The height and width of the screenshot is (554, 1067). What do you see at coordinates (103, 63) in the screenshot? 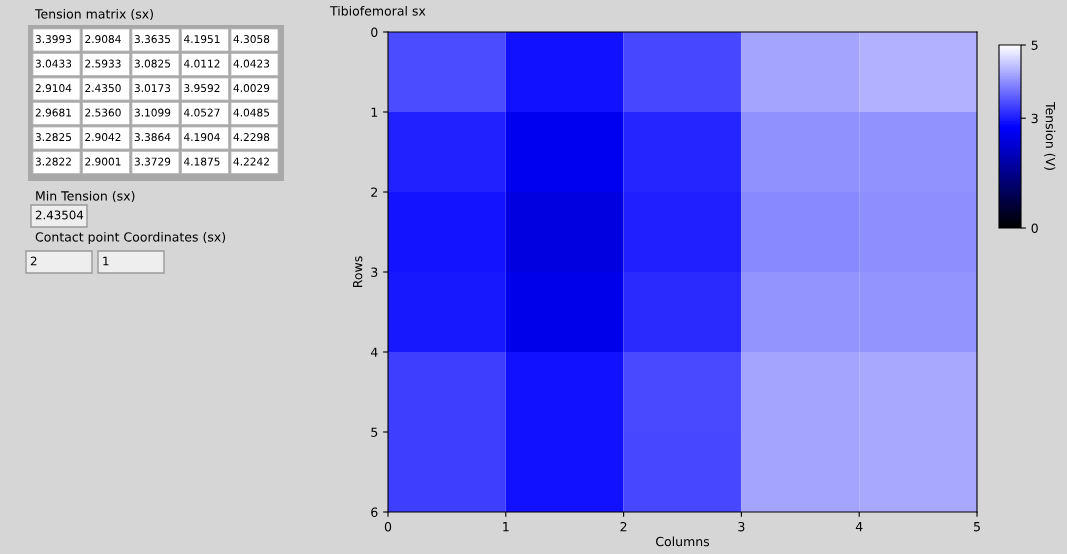
I see `text: 2.5933` at bounding box center [103, 63].